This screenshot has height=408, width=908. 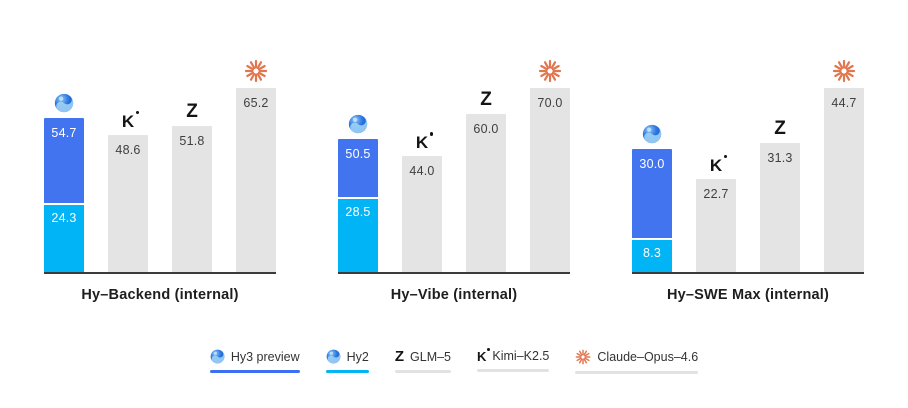 I want to click on legend-item-kimi-k2-5: K Kimi–K2.5, so click(x=513, y=360).